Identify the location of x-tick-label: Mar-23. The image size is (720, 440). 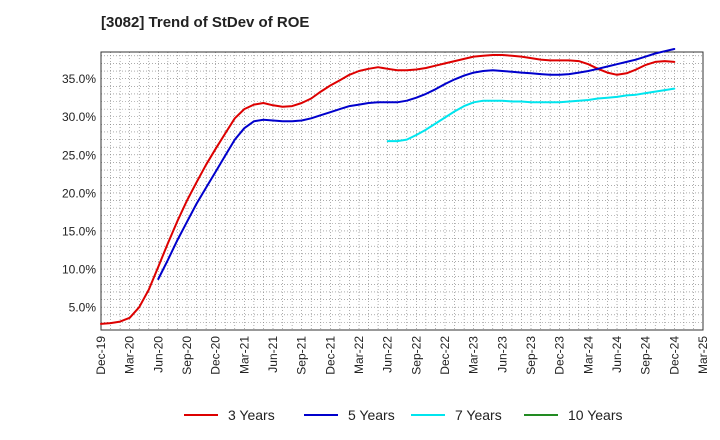
(474, 355).